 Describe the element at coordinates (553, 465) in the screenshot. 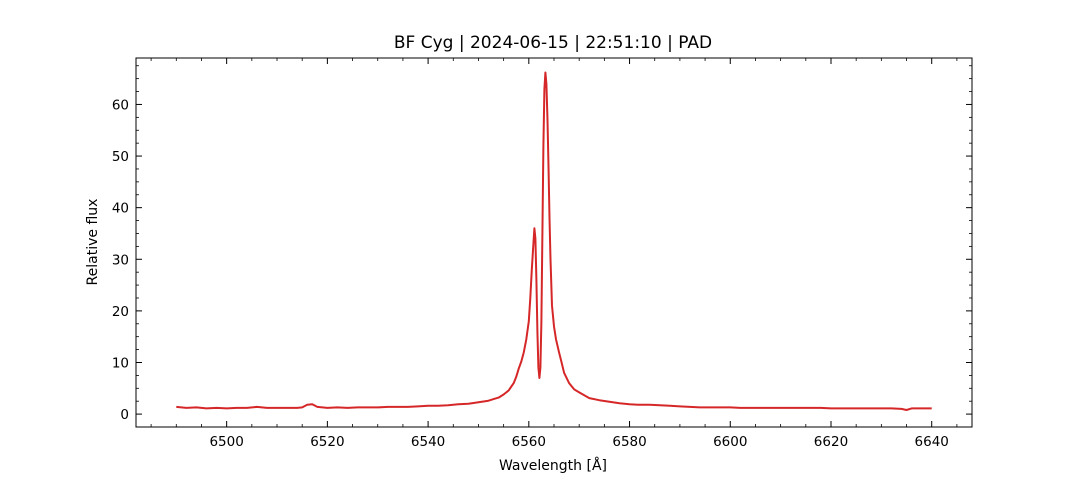

I see `x-axis-label: Wavelength [Å]` at that location.